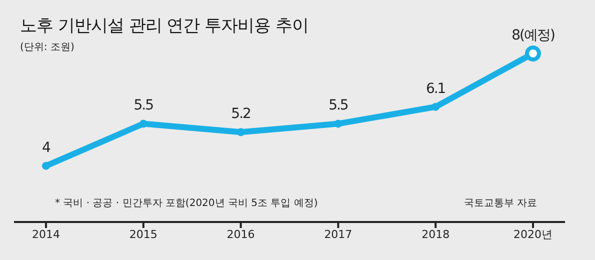  What do you see at coordinates (436, 88) in the screenshot?
I see `data-label: 6.1` at bounding box center [436, 88].